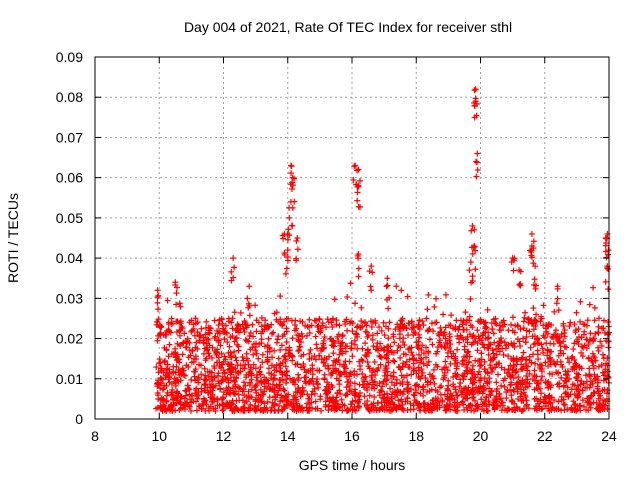  I want to click on y-tick-label: 0.09, so click(69, 57).